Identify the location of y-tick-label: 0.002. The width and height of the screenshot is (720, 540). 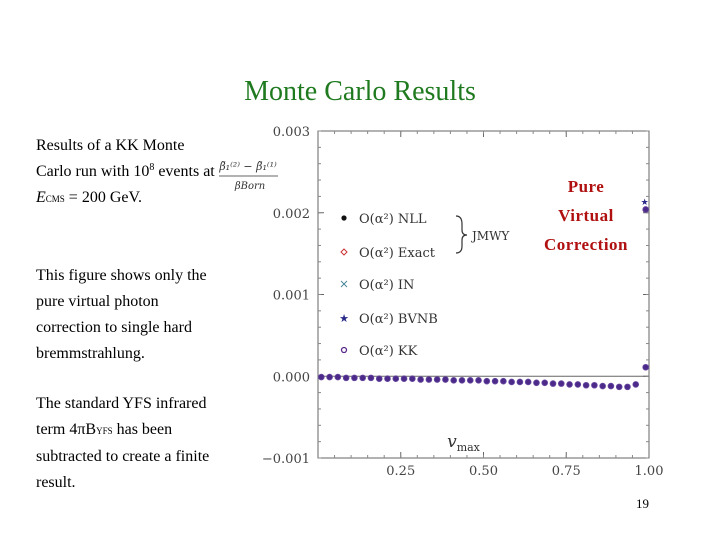
(291, 214).